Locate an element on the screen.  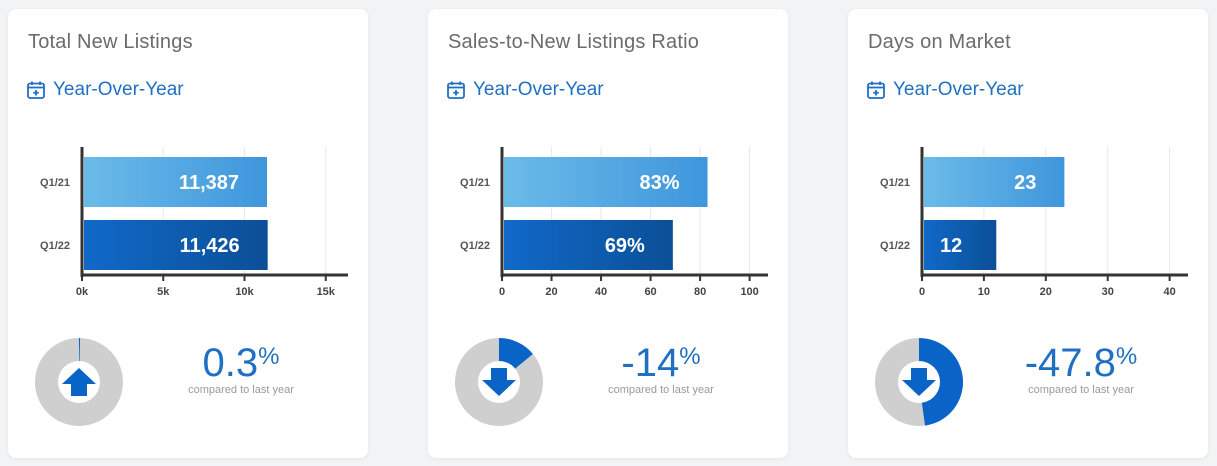
bar-value-label: 12 is located at coordinates (951, 246).